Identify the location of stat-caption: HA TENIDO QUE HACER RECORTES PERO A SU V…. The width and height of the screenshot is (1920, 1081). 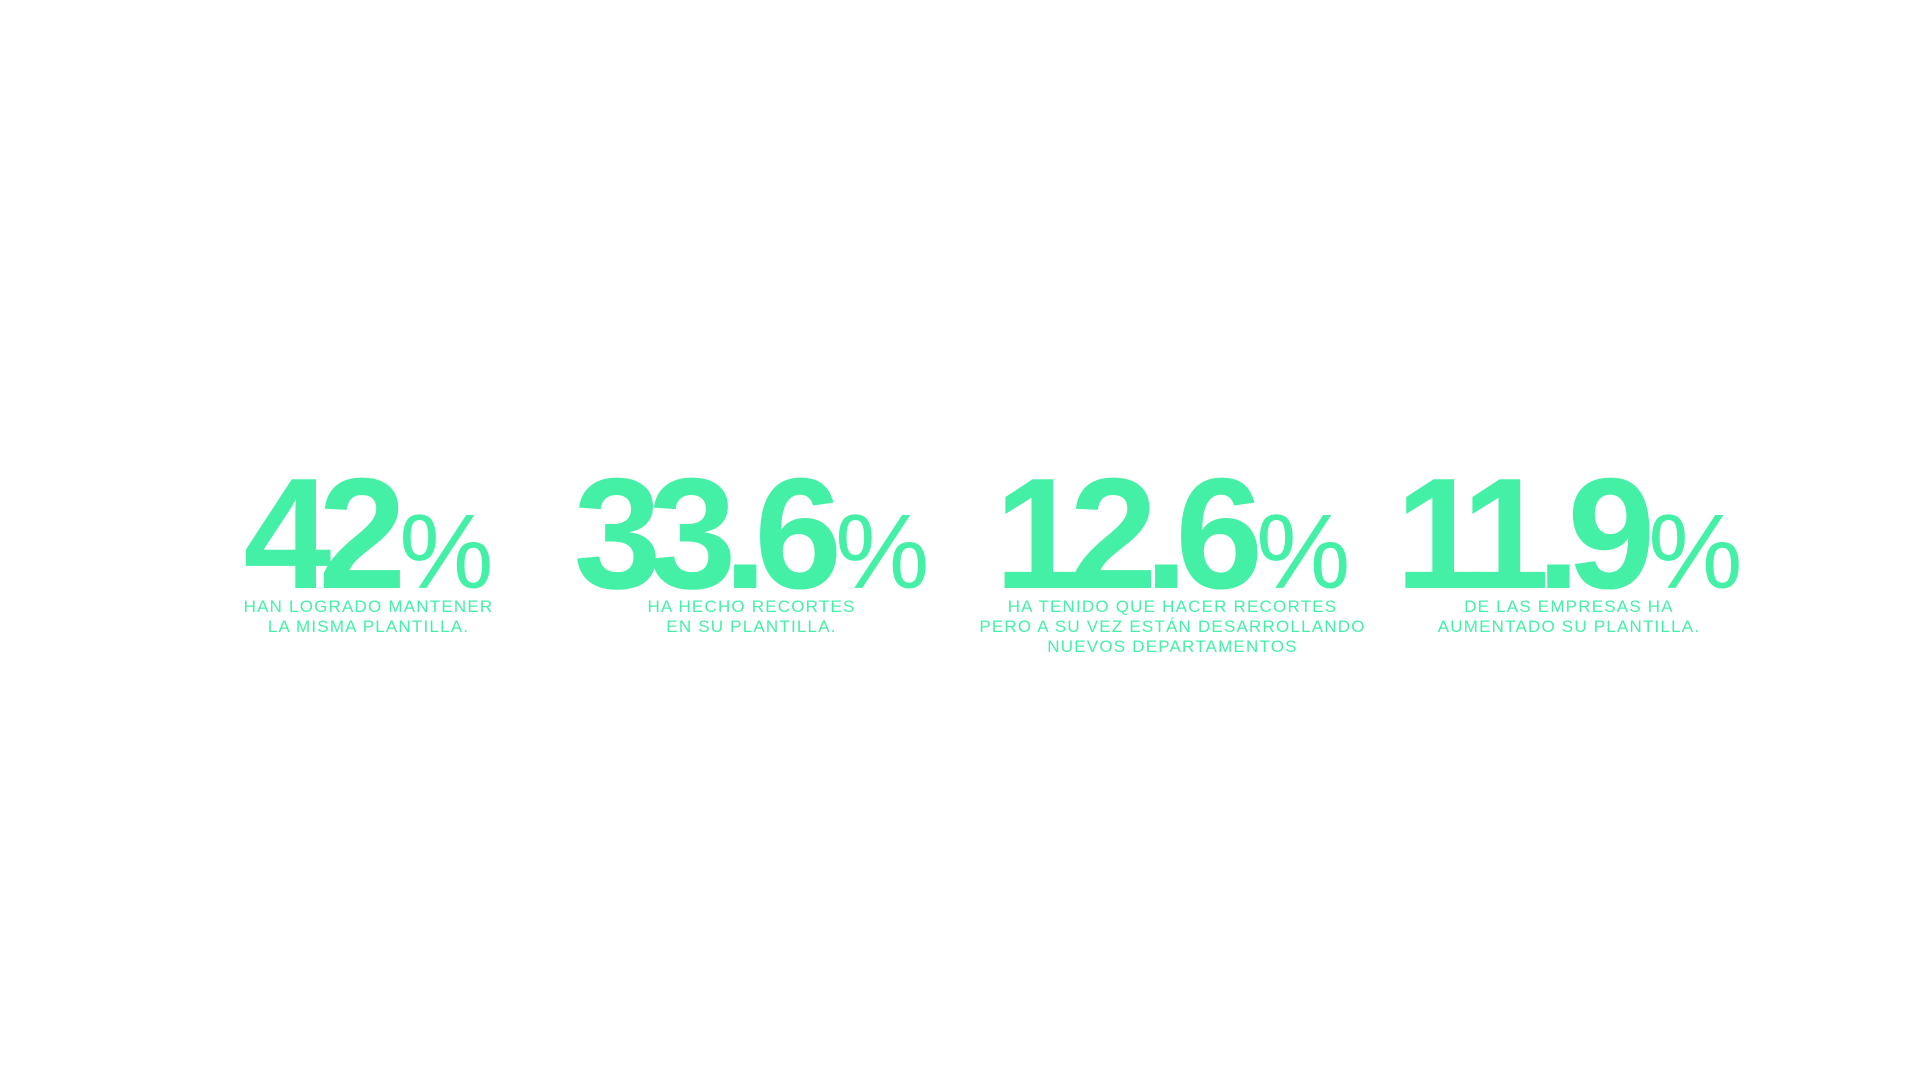
(1172, 627).